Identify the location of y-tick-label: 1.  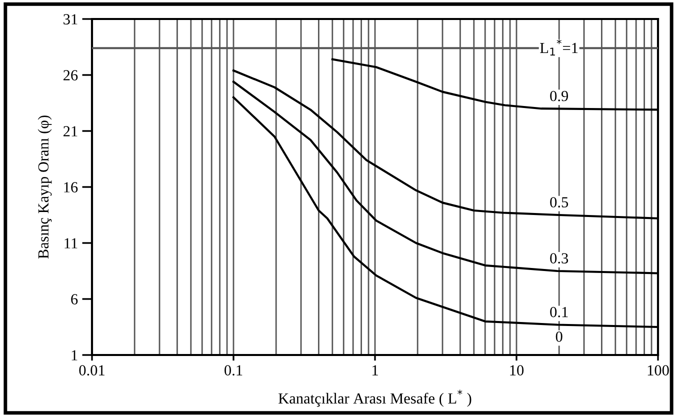
(75, 355).